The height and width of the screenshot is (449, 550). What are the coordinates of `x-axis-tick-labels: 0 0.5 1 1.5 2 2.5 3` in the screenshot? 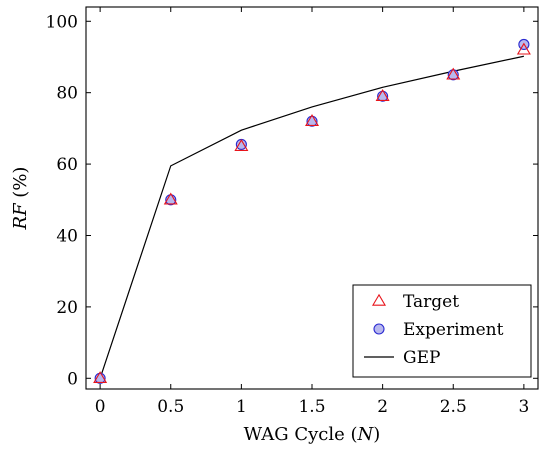 It's located at (312, 407).